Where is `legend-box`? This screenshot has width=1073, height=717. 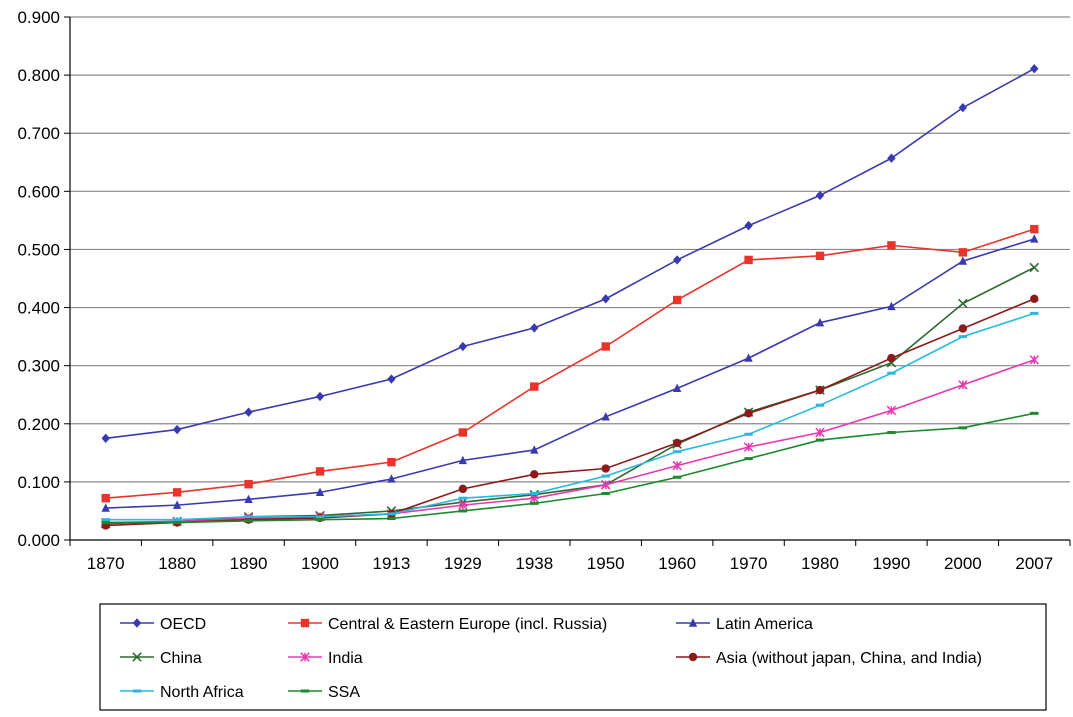 legend-box is located at coordinates (573, 657).